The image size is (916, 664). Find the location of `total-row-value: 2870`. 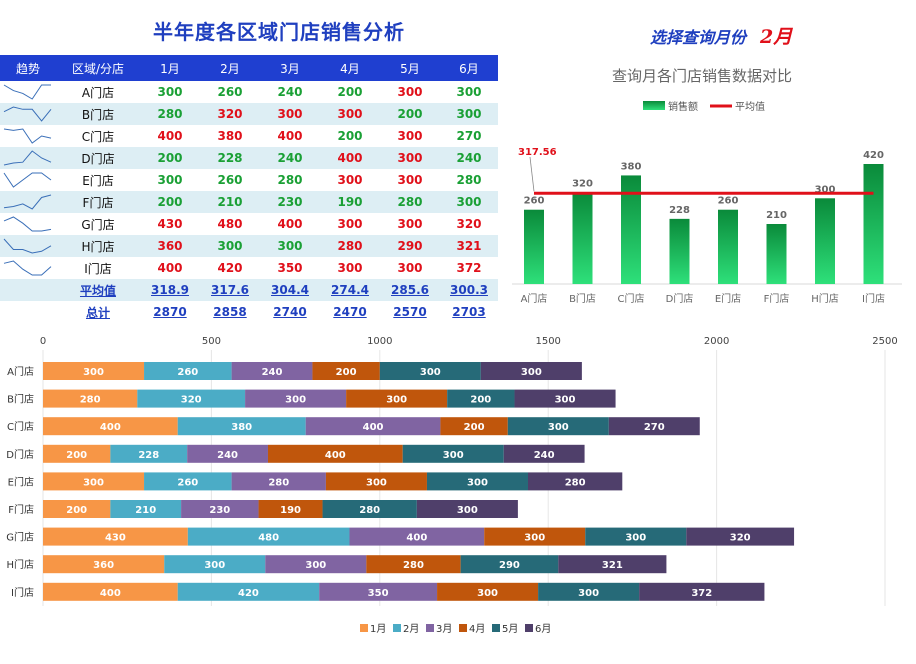

total-row-value: 2870 is located at coordinates (170, 312).